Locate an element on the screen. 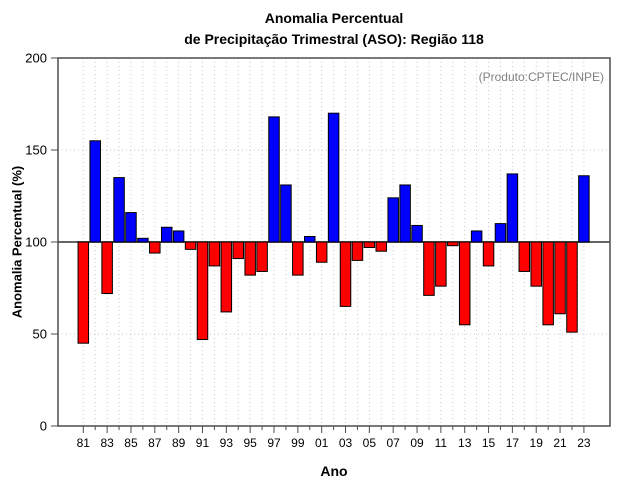 The width and height of the screenshot is (640, 500). x-tick-label: 17 is located at coordinates (513, 443).